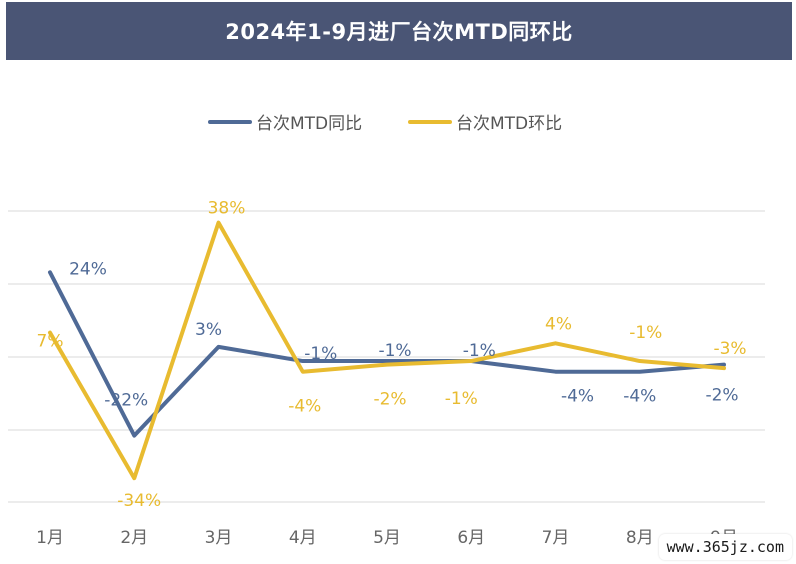  What do you see at coordinates (471, 538) in the screenshot?
I see `x-tick-label: 6月` at bounding box center [471, 538].